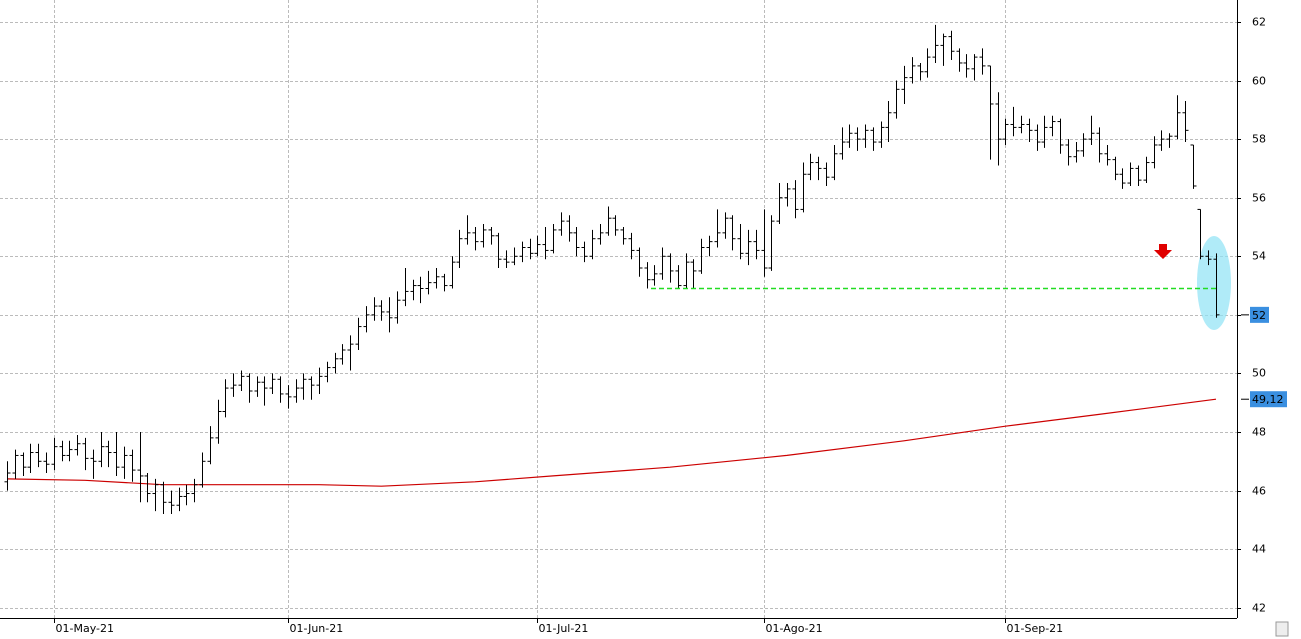  What do you see at coordinates (1259, 491) in the screenshot?
I see `y-tick-label: 46` at bounding box center [1259, 491].